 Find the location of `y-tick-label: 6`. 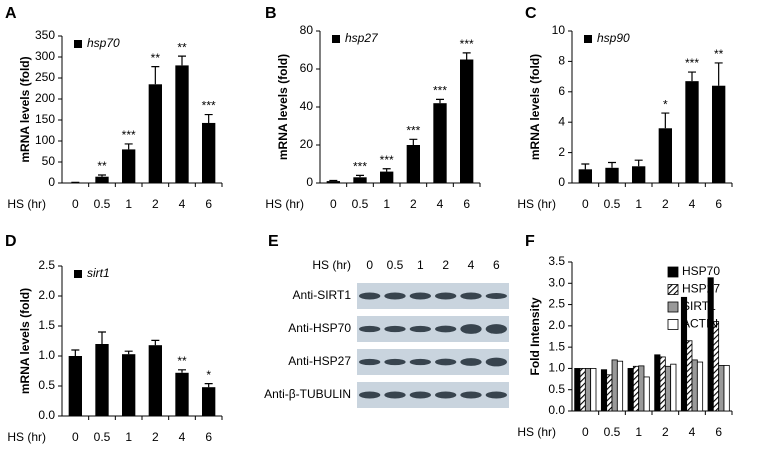

y-tick-label: 6 is located at coordinates (561, 91).